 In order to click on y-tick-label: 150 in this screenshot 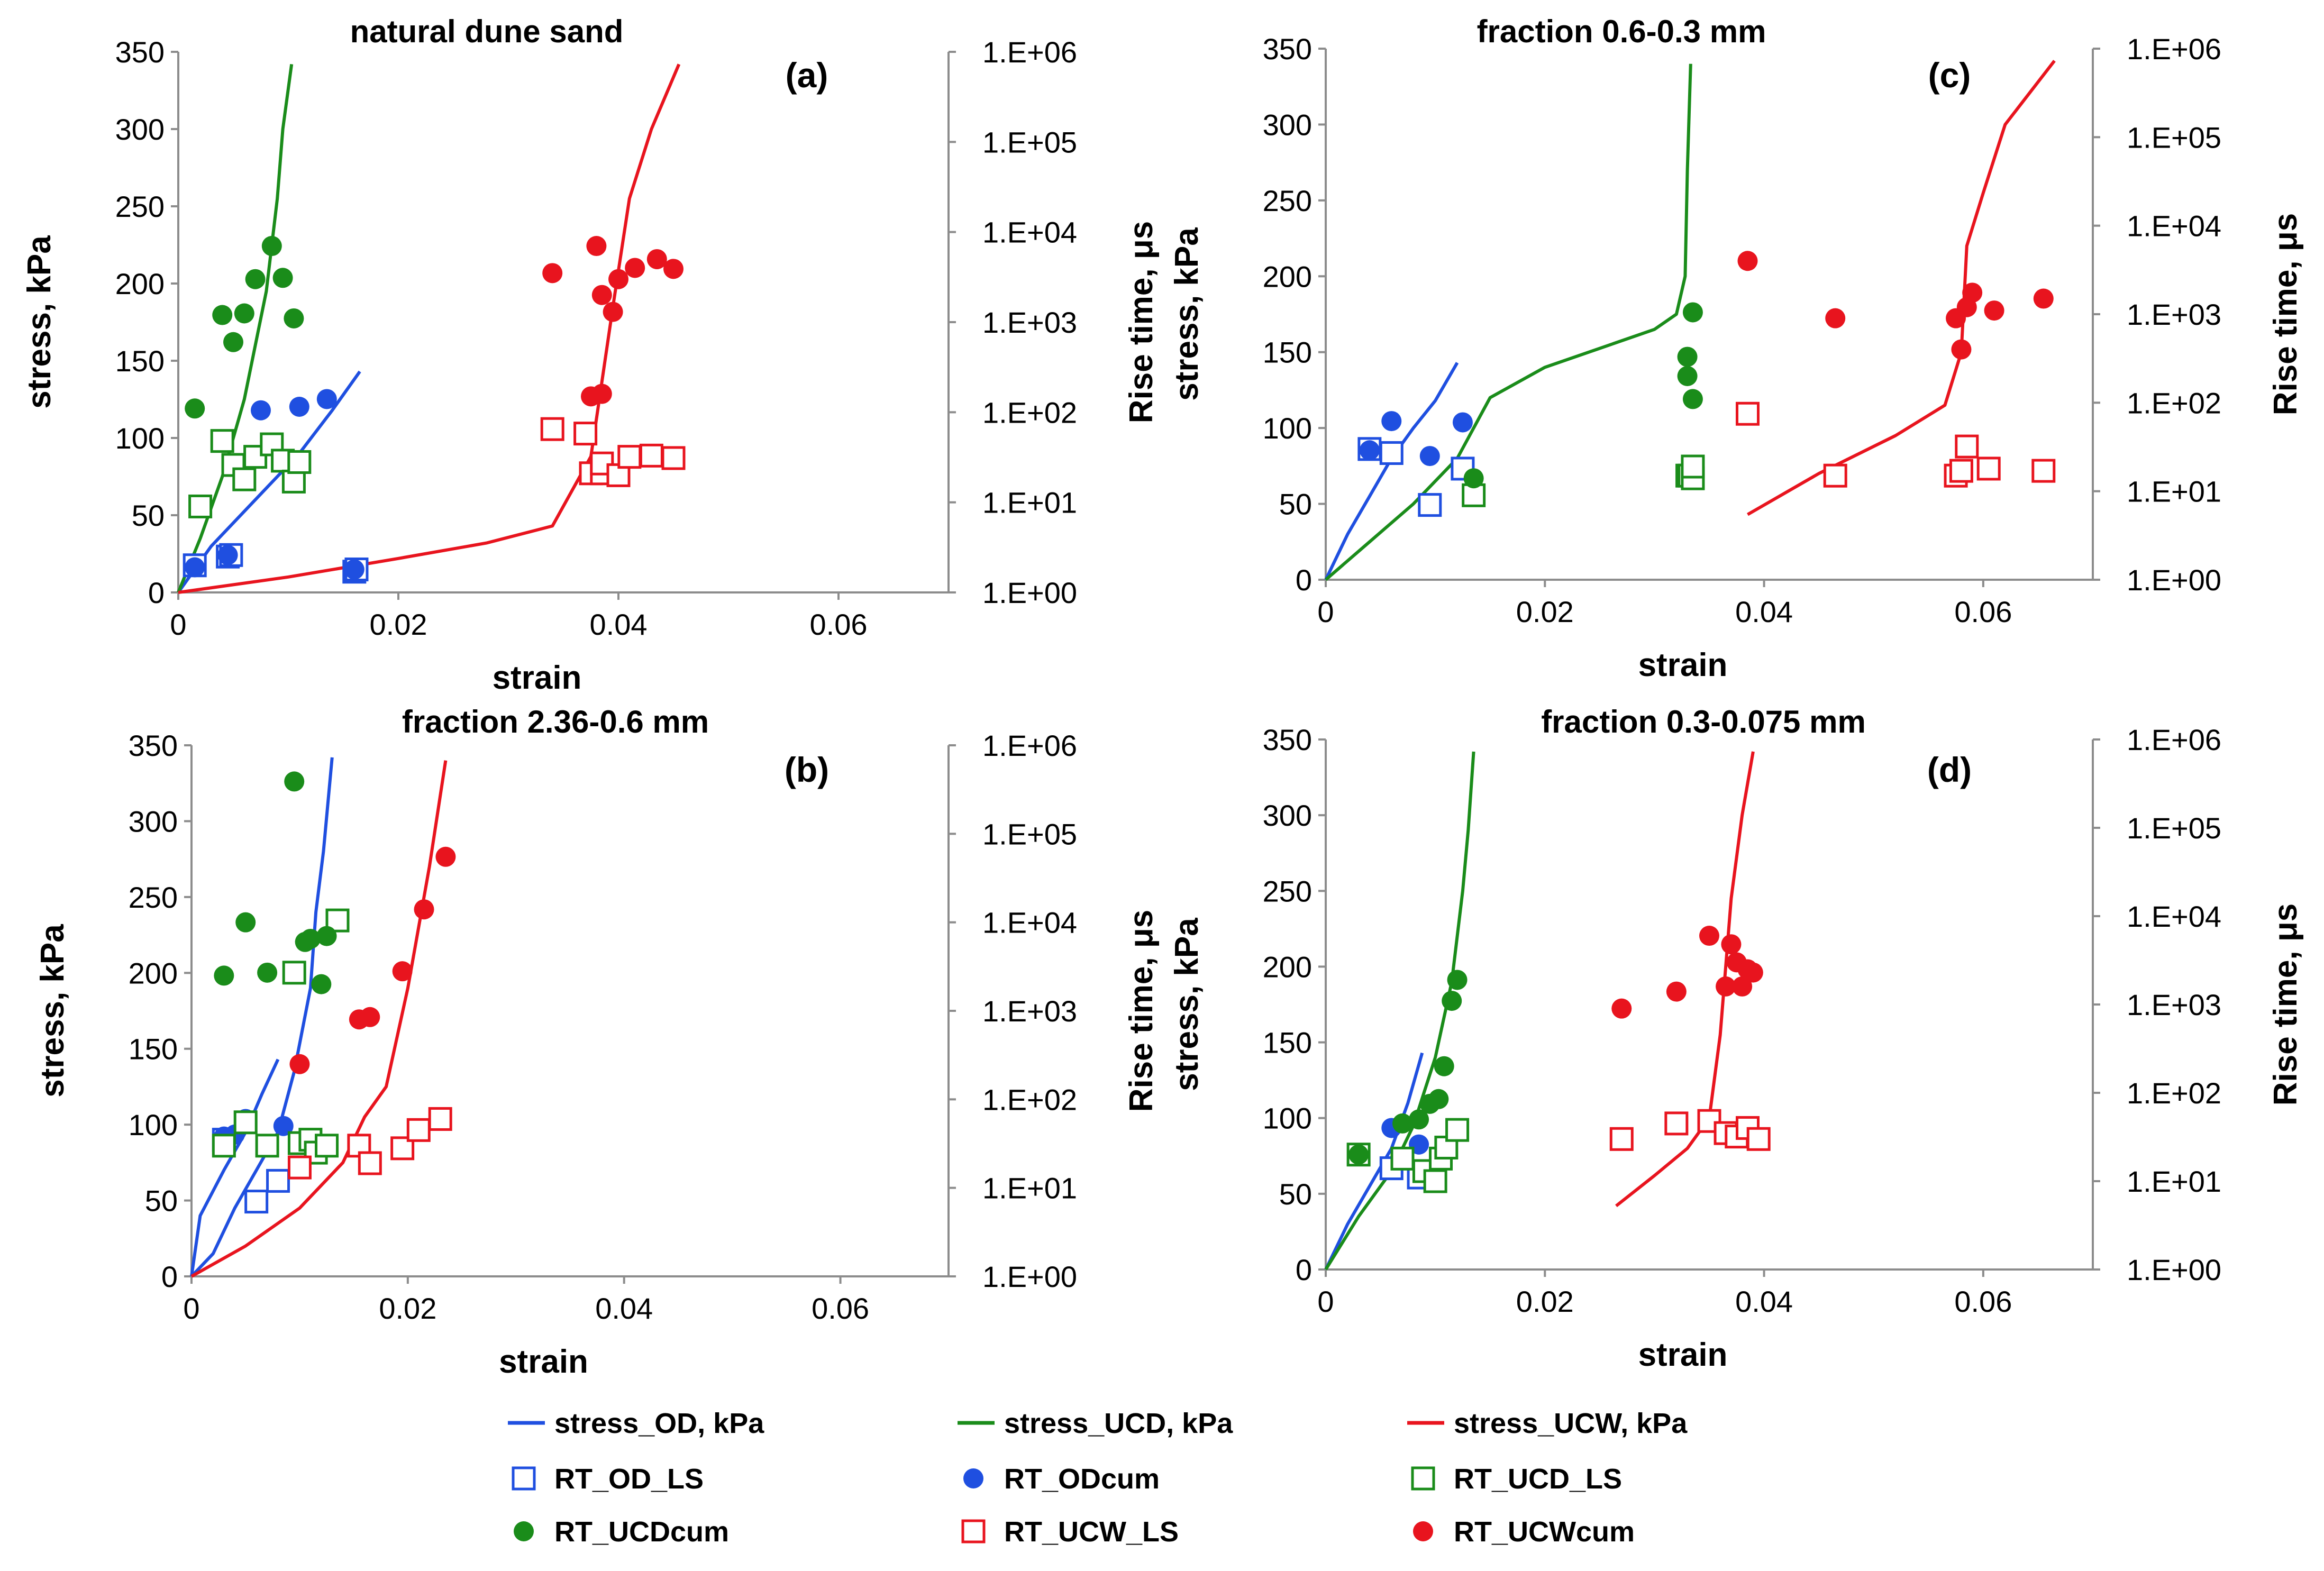, I will do `click(140, 361)`.